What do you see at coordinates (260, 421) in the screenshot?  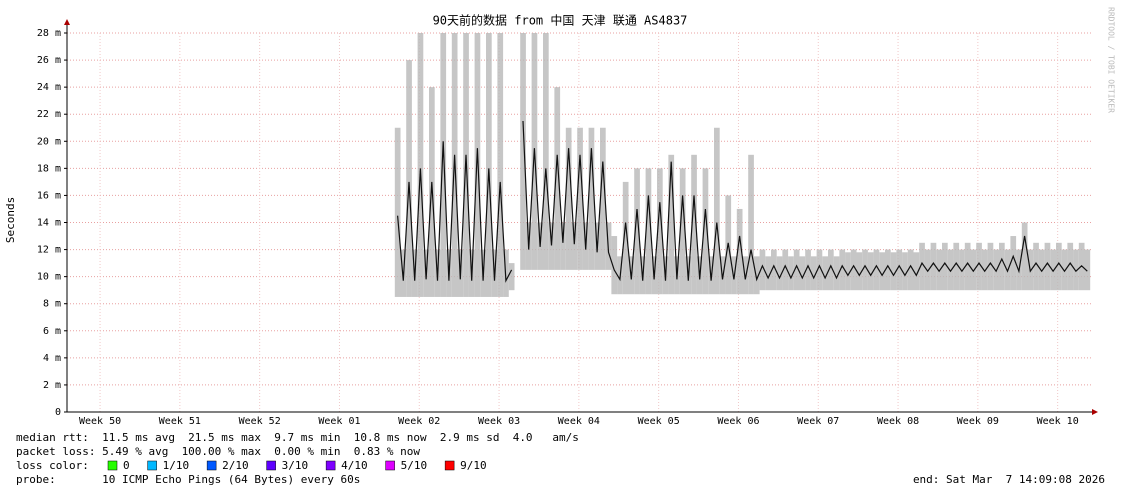 I see `x-tick-label: Week 52` at bounding box center [260, 421].